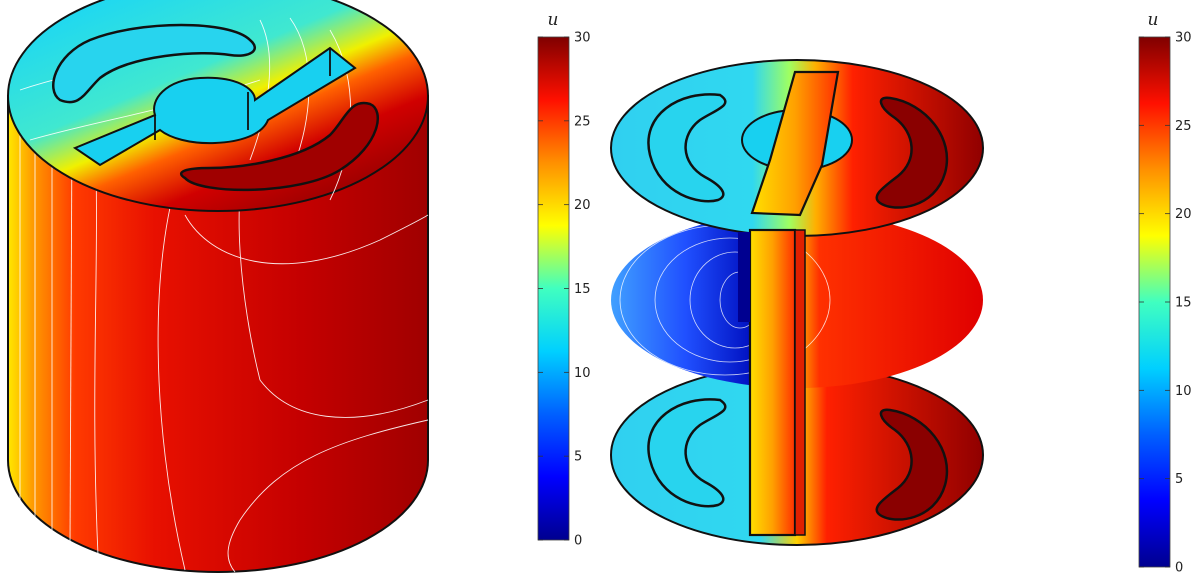  I want to click on crescent-slot-lower, so click(279, 146).